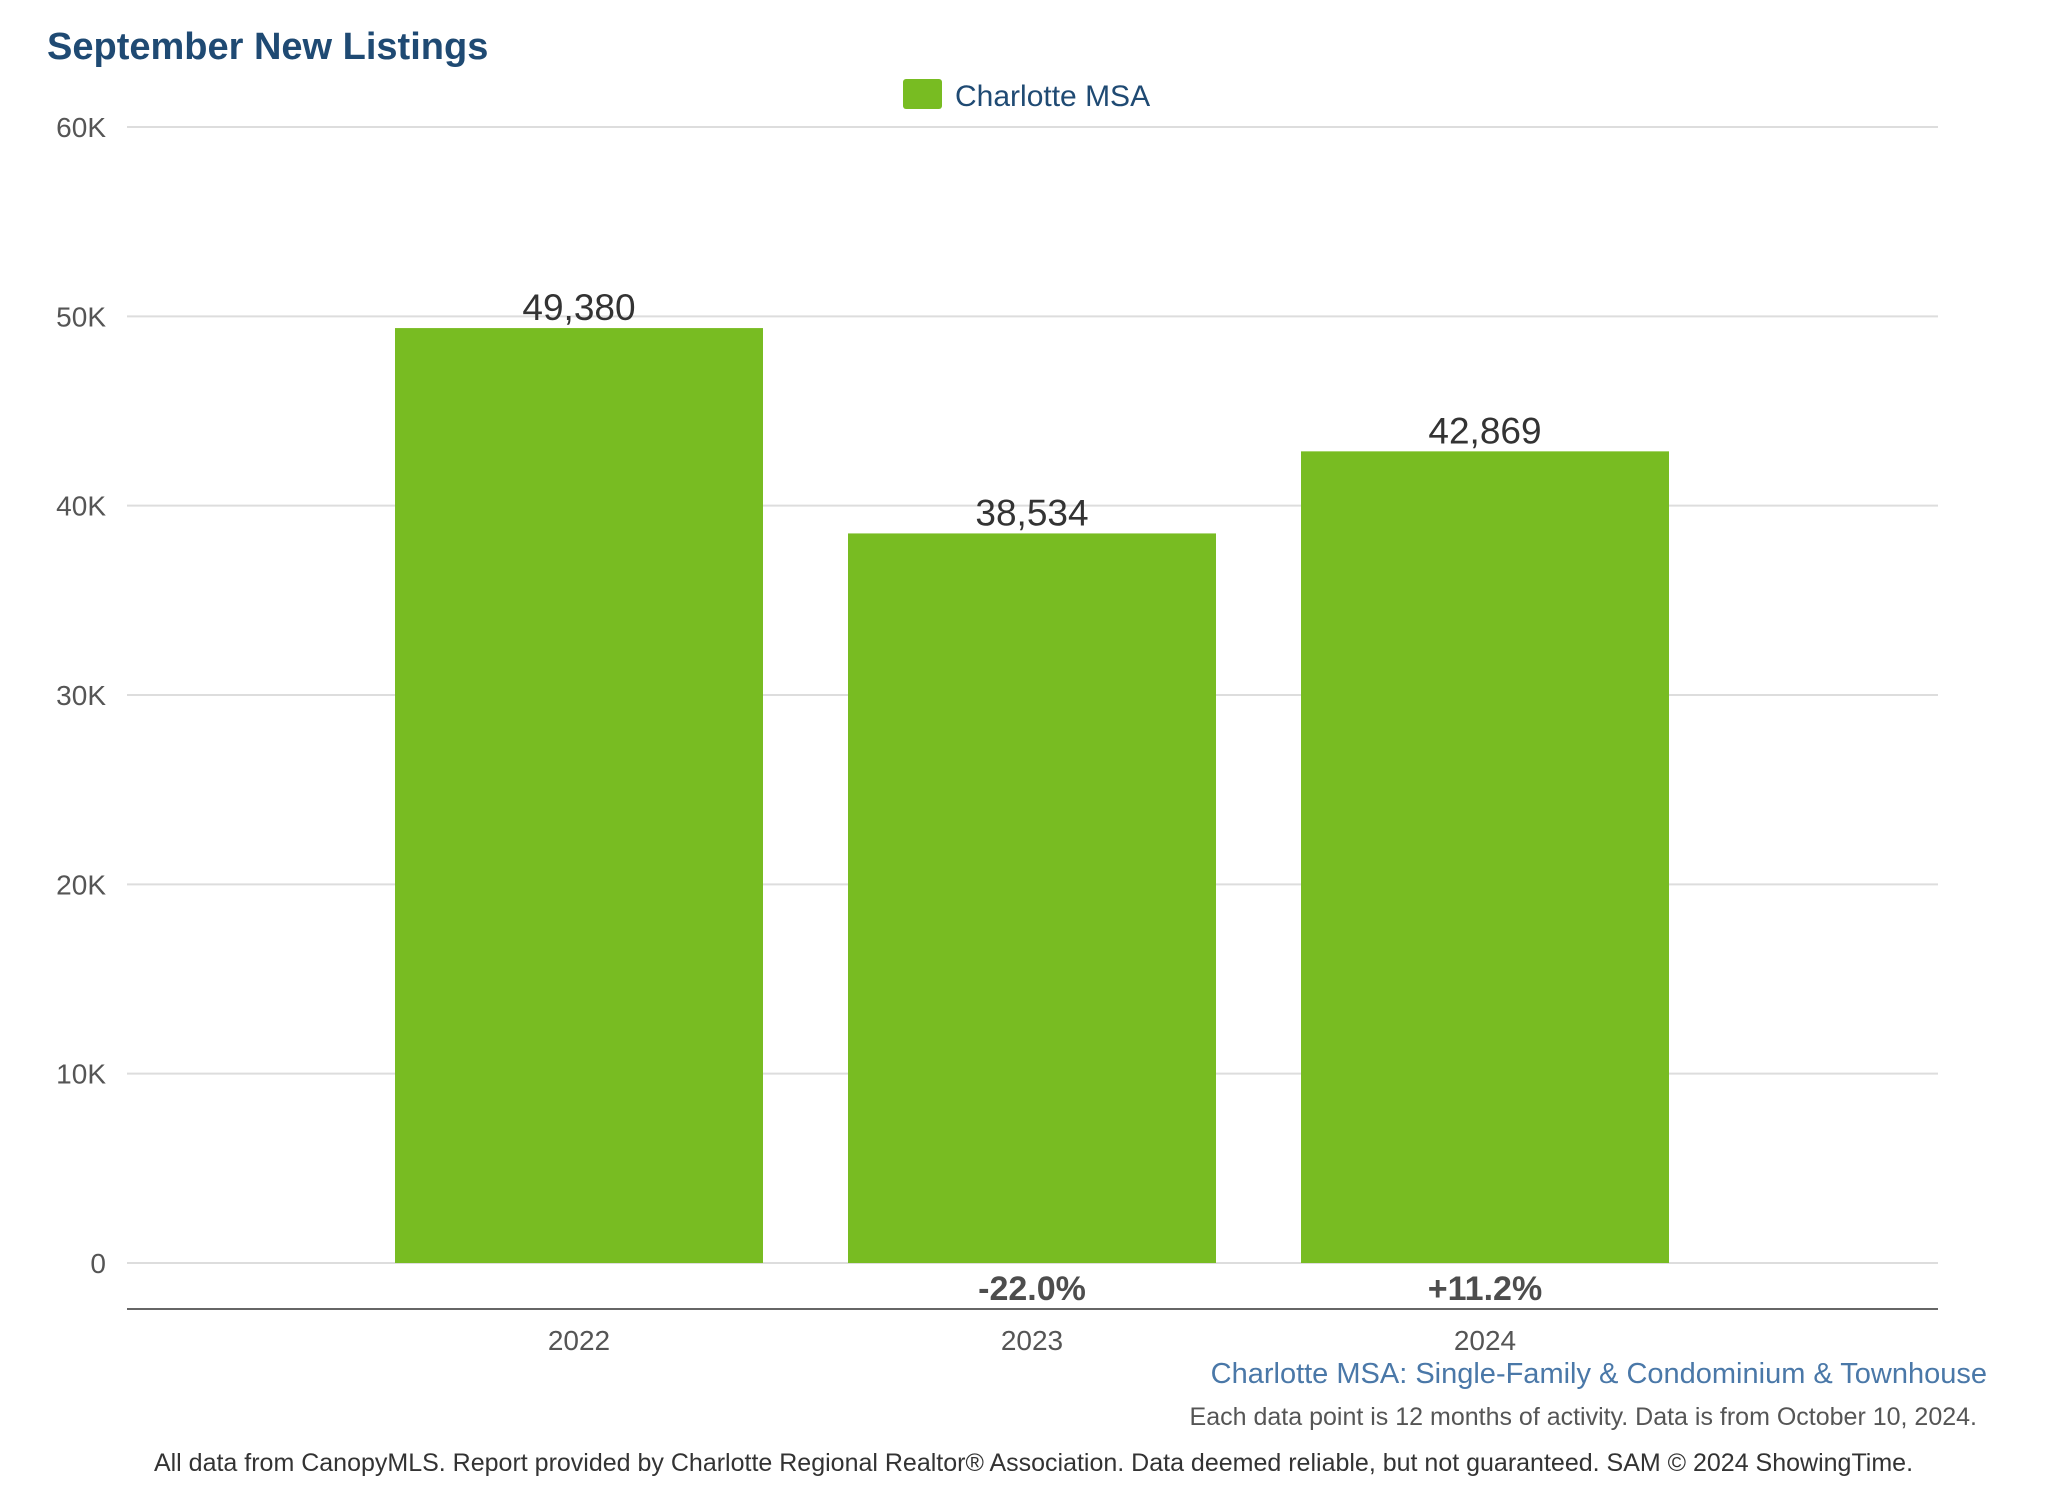  What do you see at coordinates (922, 94) in the screenshot?
I see `legend-swatch` at bounding box center [922, 94].